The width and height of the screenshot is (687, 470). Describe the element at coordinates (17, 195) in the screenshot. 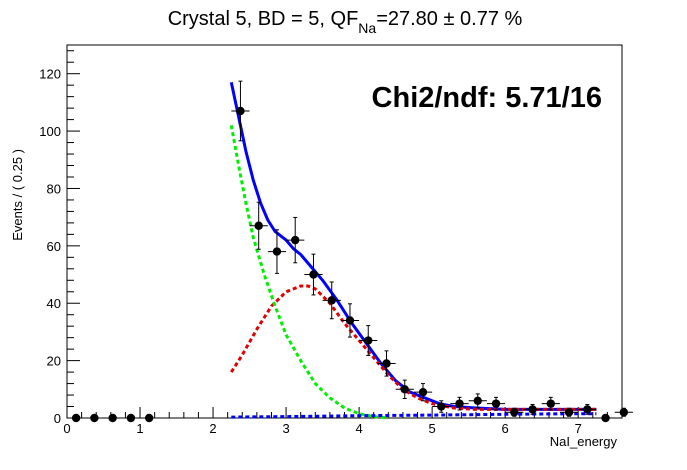

I see `y-axis-label: Events / ( 0.25 )` at that location.